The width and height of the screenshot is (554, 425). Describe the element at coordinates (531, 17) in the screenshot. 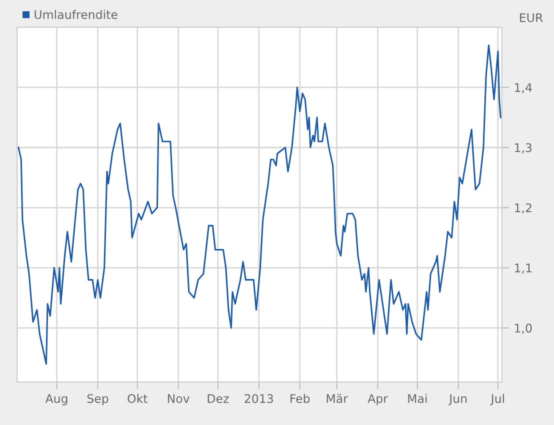

I see `y-axis-title: EUR` at that location.